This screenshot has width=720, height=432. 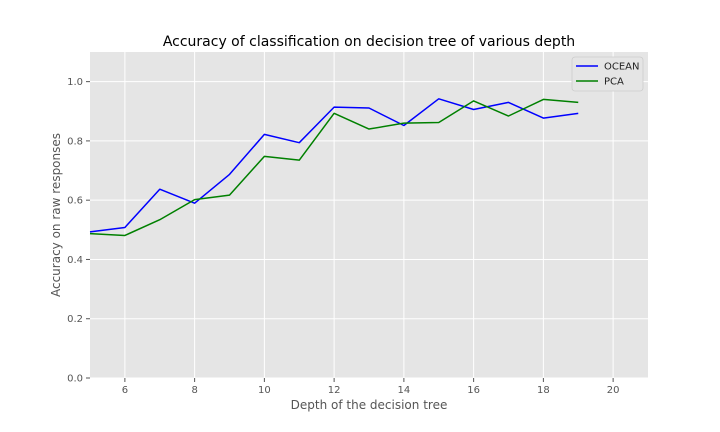 What do you see at coordinates (56, 215) in the screenshot?
I see `y-axis-label: Accuracy on raw responses` at bounding box center [56, 215].